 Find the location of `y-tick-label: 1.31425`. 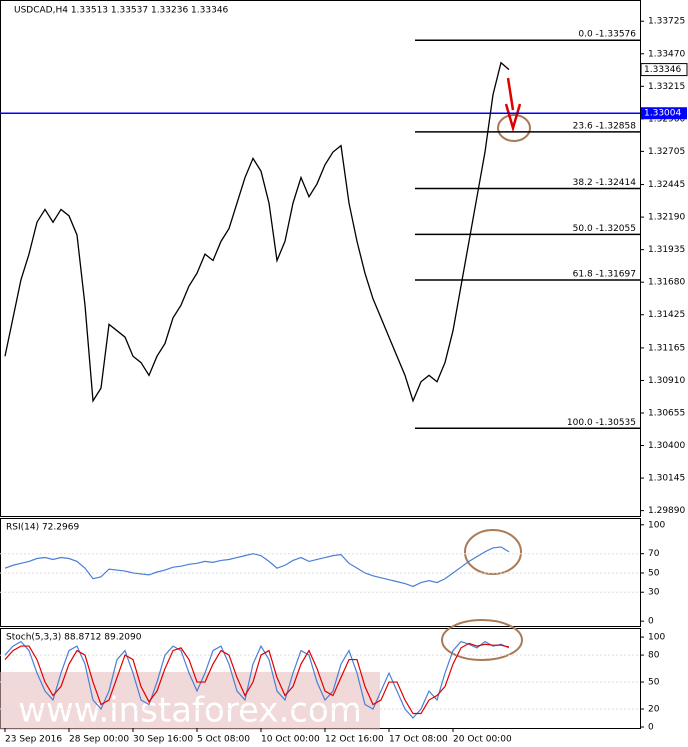

y-tick-label: 1.31425 is located at coordinates (666, 315).